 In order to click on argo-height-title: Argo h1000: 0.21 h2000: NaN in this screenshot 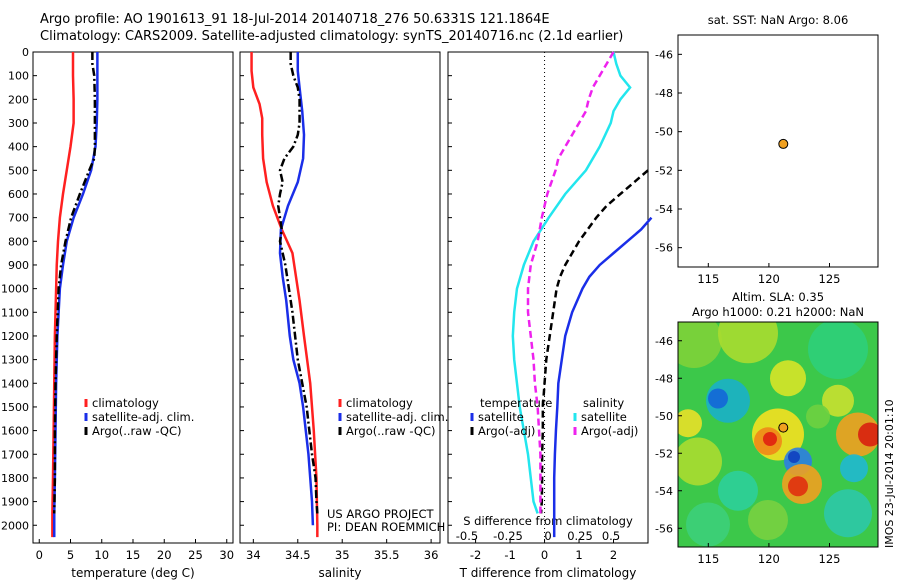, I will do `click(778, 312)`.